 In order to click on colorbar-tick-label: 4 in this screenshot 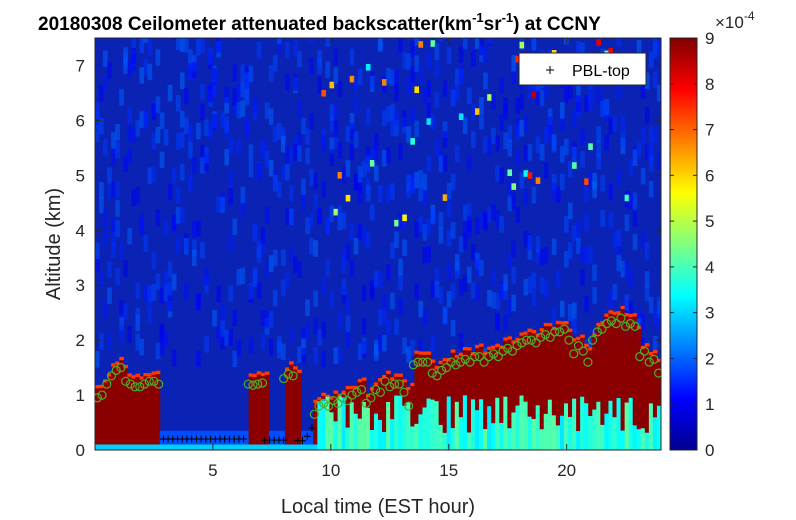, I will do `click(709, 267)`.